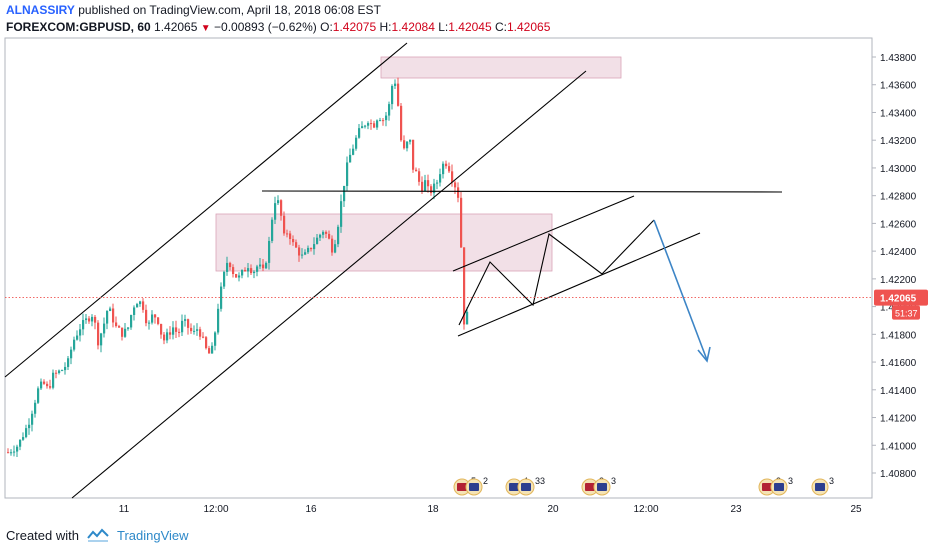 The height and width of the screenshot is (550, 932). I want to click on y-tick-label: 1.41400, so click(898, 391).